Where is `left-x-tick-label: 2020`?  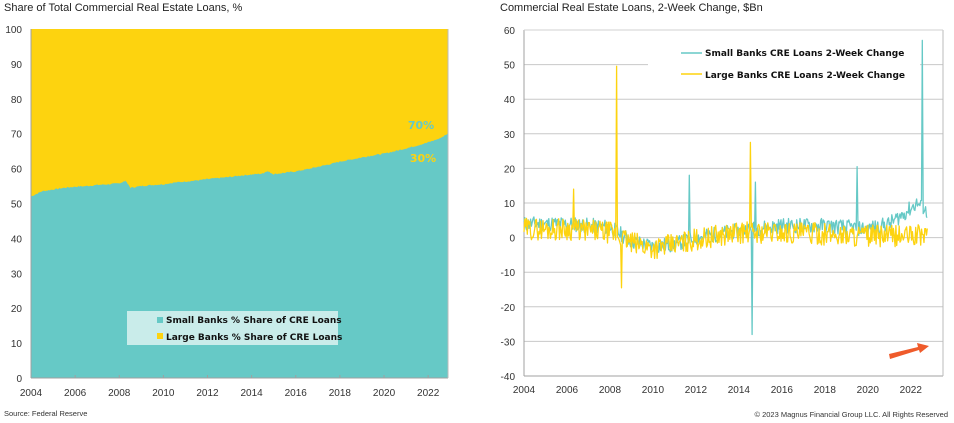 left-x-tick-label: 2020 is located at coordinates (384, 393).